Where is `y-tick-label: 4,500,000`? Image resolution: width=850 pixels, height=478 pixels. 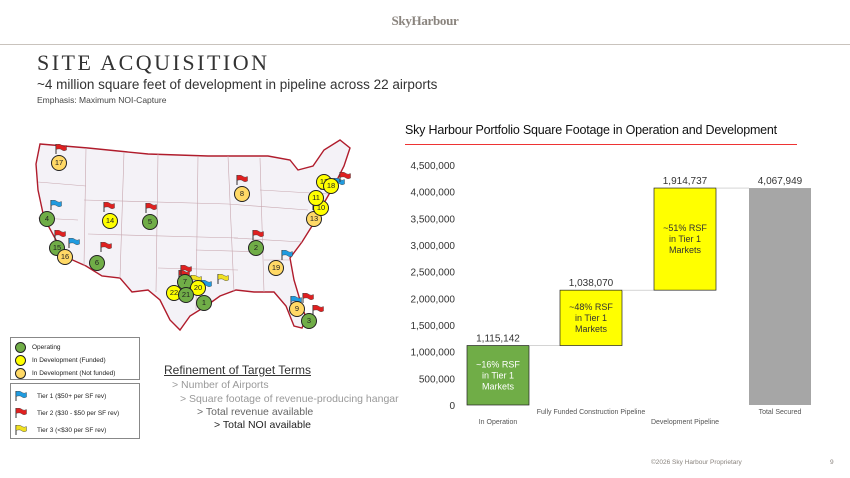 y-tick-label: 4,500,000 is located at coordinates (433, 166).